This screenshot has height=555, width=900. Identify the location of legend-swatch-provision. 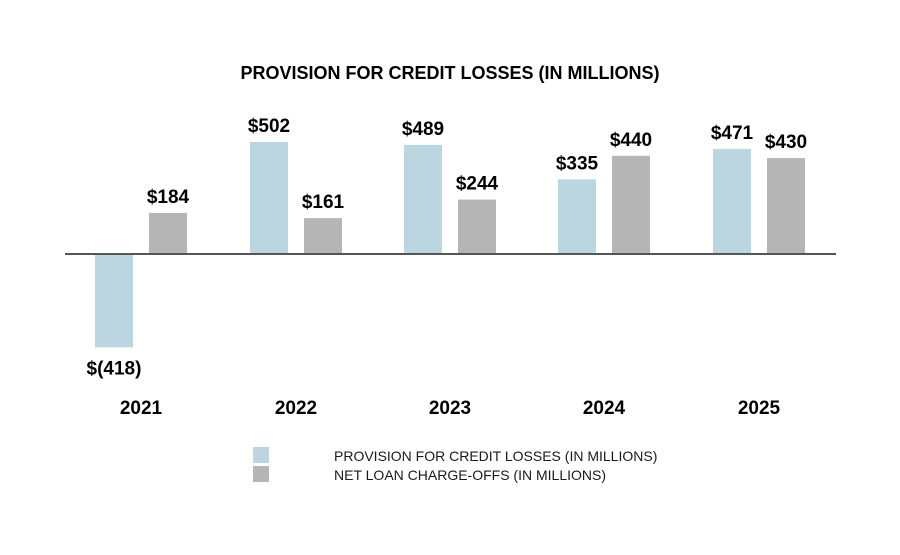
(261, 455).